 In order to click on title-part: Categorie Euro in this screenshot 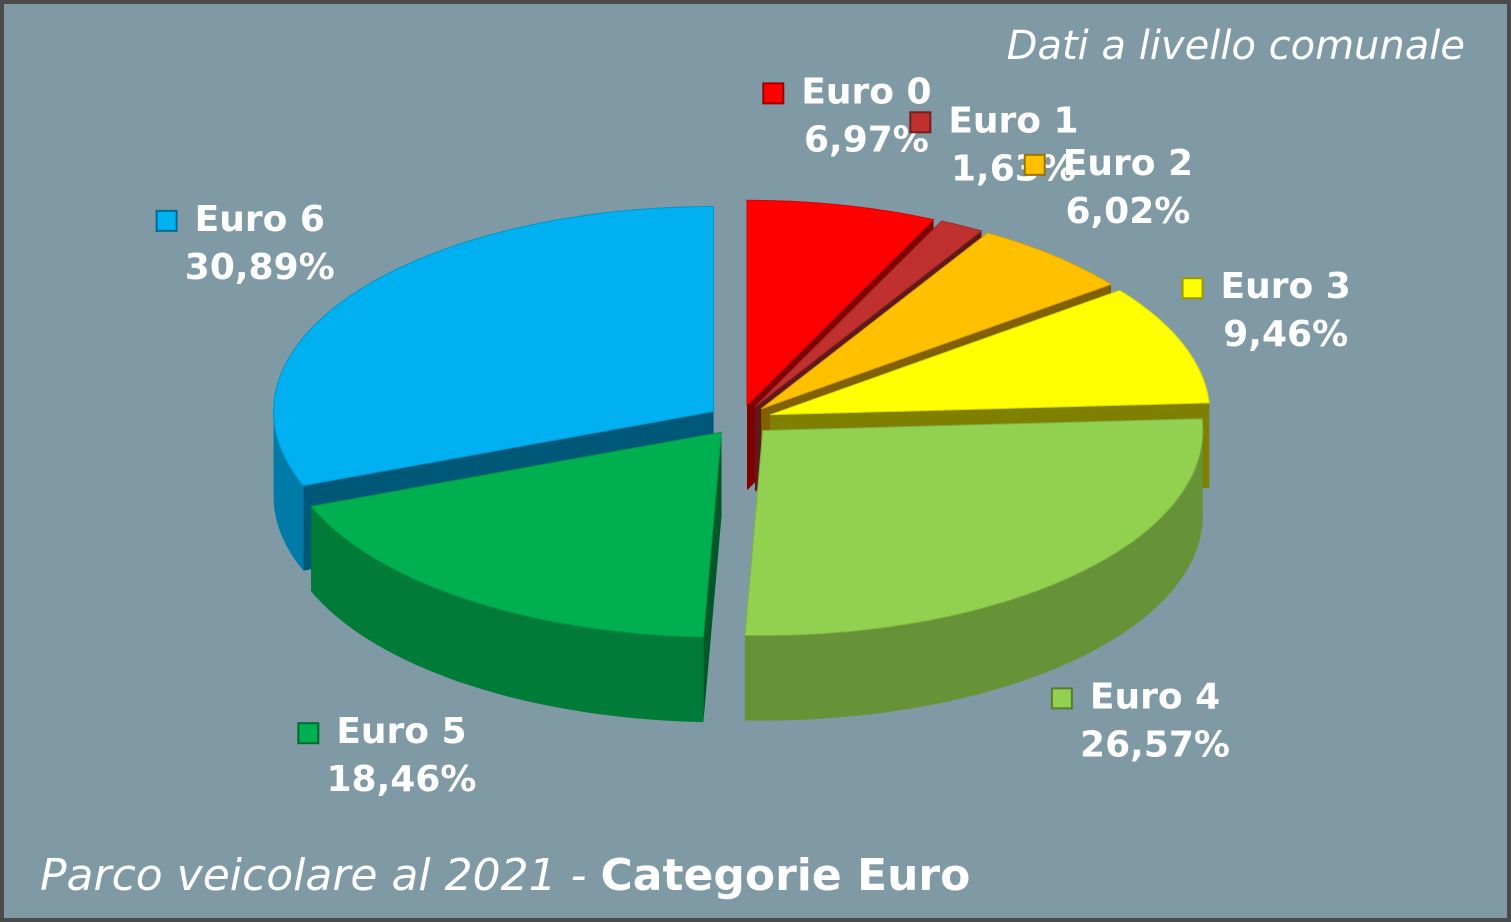, I will do `click(785, 875)`.